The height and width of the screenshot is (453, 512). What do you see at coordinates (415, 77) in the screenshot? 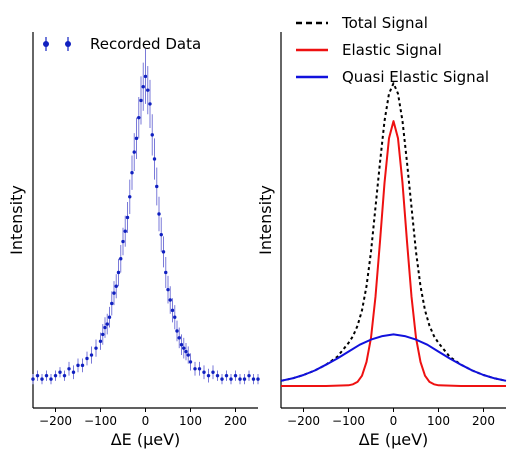
I see `legend-label: Quasi Elastic Signal` at bounding box center [415, 77].